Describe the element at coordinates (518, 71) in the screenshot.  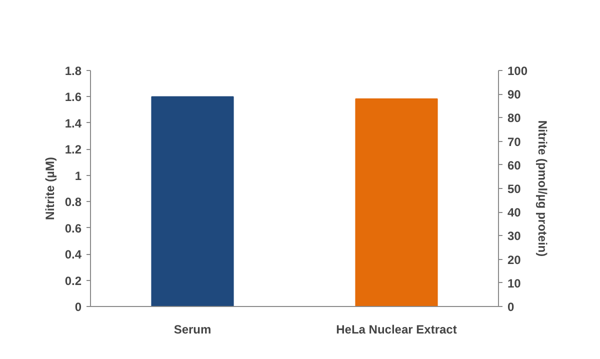
I see `y2-tick-label: 100` at that location.